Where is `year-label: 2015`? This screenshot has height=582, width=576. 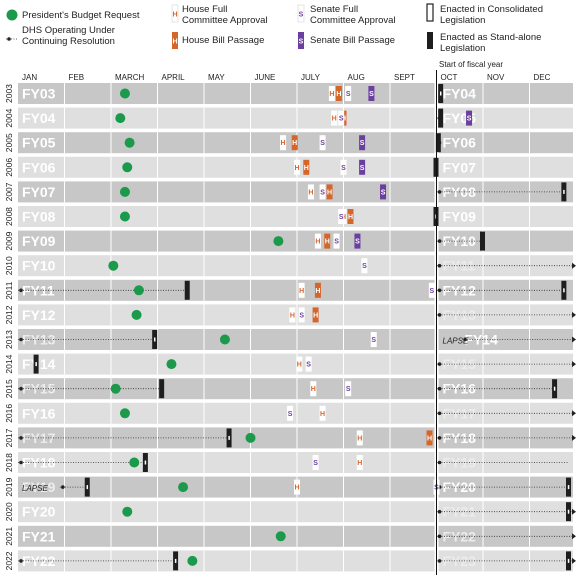 year-label: 2015 is located at coordinates (9, 388).